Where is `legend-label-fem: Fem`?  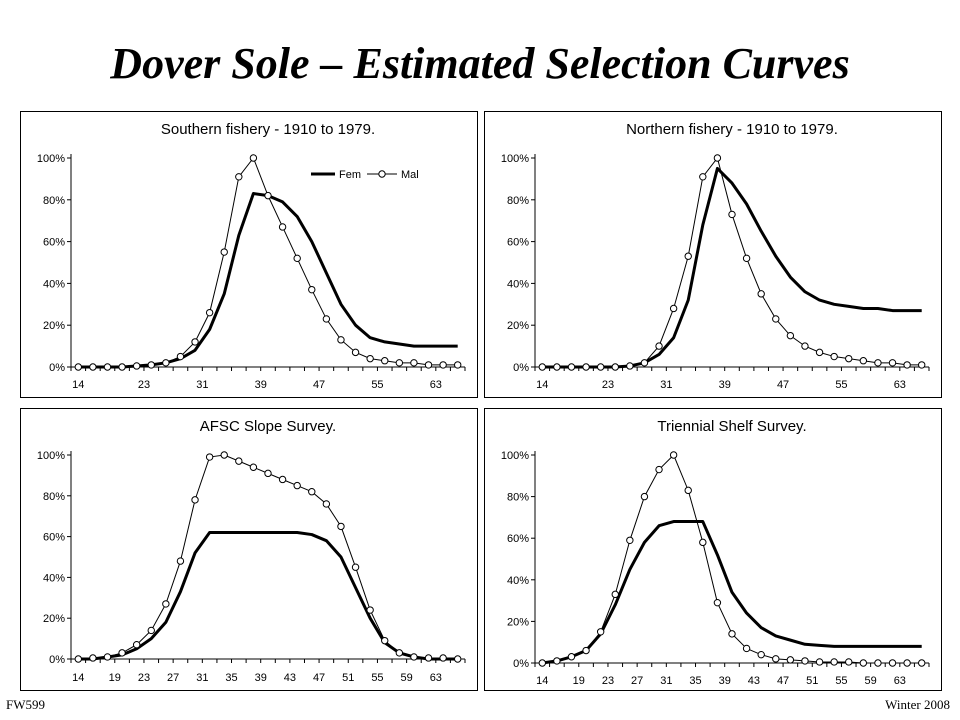
legend-label-fem: Fem is located at coordinates (350, 175).